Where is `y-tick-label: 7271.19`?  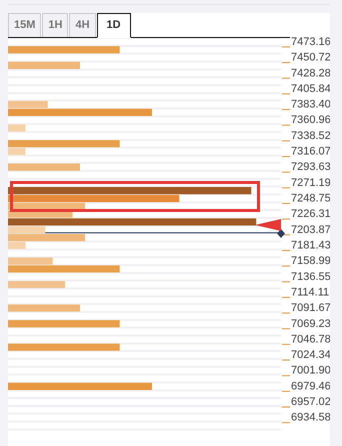 y-tick-label: 7271.19 is located at coordinates (311, 182).